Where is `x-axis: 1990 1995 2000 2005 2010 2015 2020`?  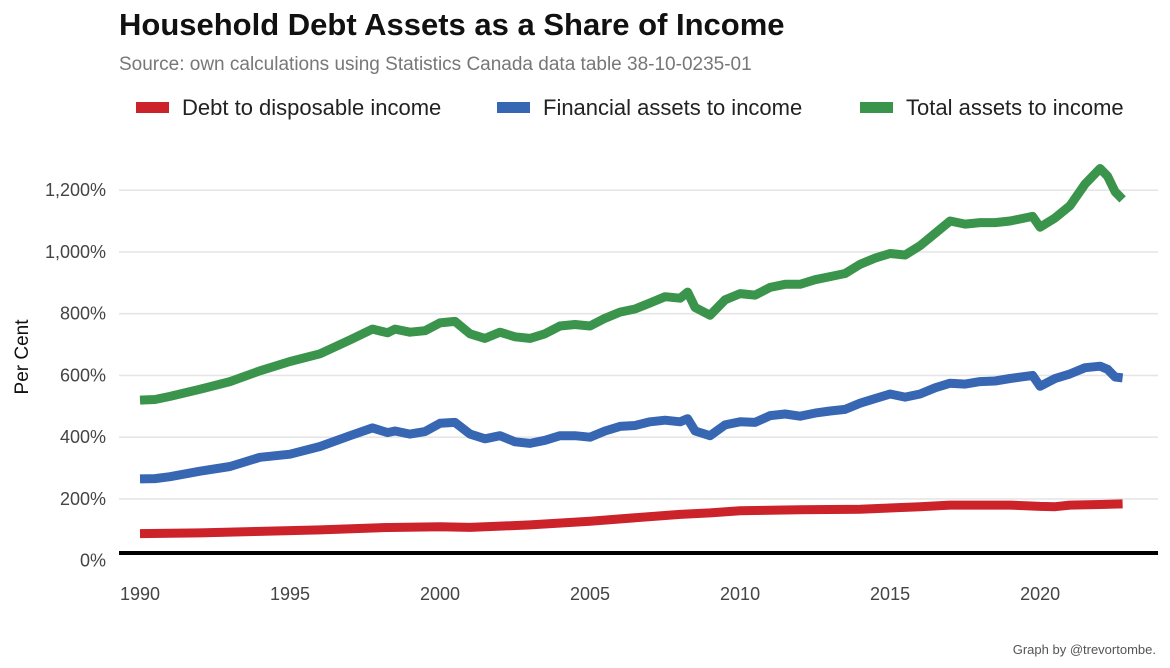 x-axis: 1990 1995 2000 2005 2010 2015 2020 is located at coordinates (590, 594).